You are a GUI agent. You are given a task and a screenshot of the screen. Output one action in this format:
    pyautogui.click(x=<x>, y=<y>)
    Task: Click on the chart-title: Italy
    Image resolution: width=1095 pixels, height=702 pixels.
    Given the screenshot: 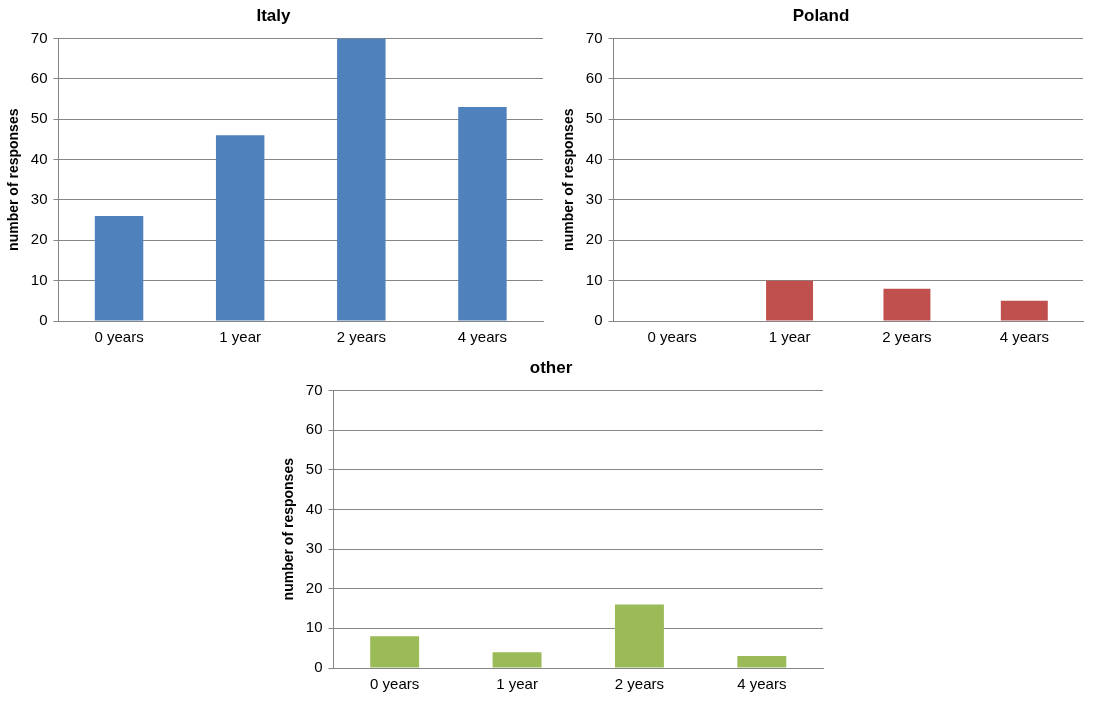 What is the action you would take?
    pyautogui.click(x=274, y=15)
    